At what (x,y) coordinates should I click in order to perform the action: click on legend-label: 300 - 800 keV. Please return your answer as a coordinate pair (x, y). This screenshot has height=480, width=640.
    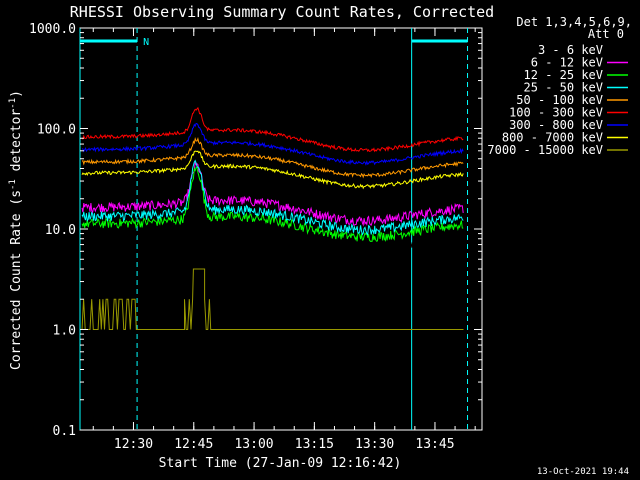
    Looking at the image, I should click on (556, 125).